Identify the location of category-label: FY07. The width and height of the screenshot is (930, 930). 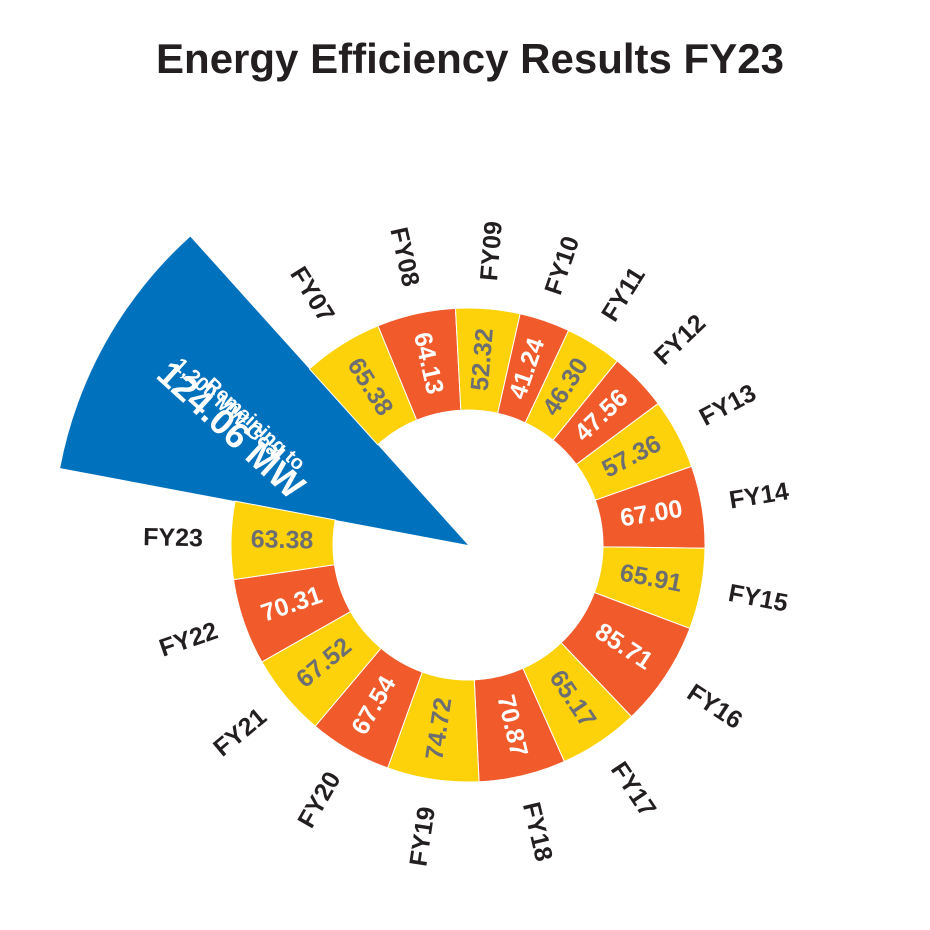
(312, 294).